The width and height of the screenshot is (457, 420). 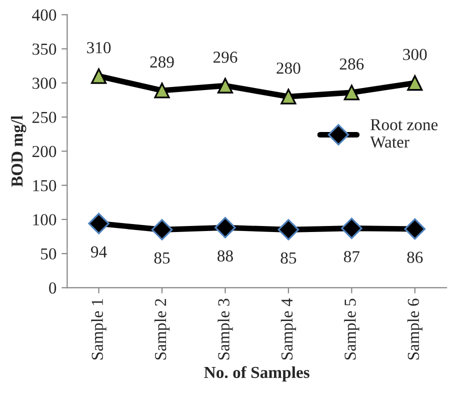 I want to click on data-label: 280, so click(x=288, y=68).